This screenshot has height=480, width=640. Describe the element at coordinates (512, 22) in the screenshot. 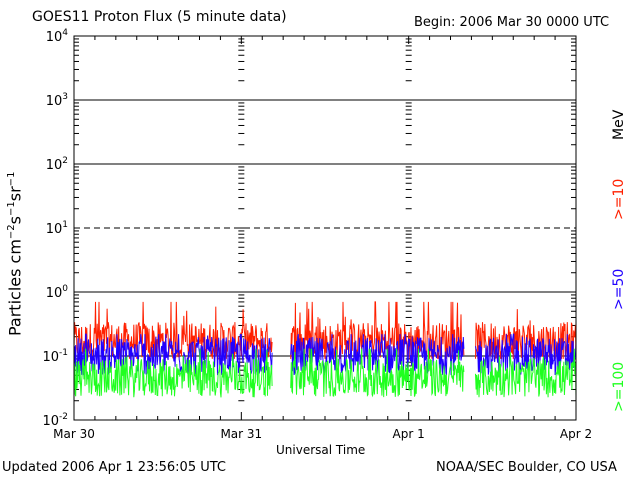

I see `begin-time: Begin: 2006 Mar 30 0000 UTC` at that location.